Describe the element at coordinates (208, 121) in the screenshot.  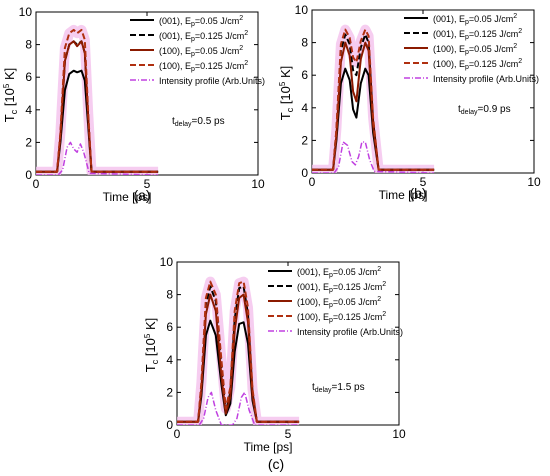
I see `delay-annotation-val: =0.5 ps` at that location.